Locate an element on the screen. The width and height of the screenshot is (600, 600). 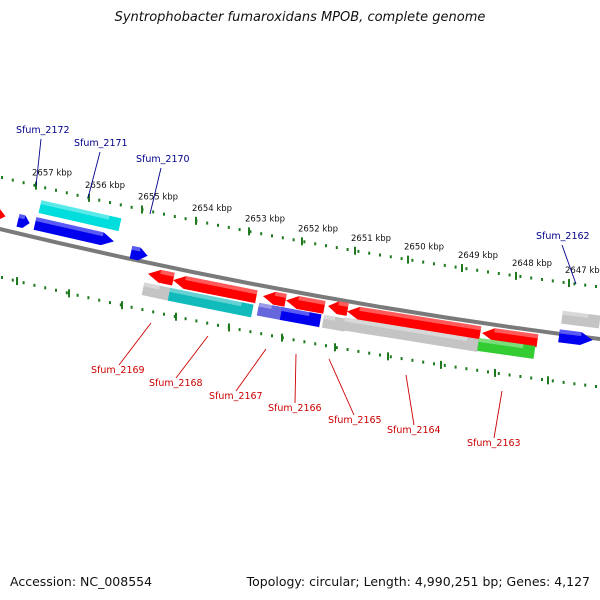
gene-label-upper: Sfum_2171 is located at coordinates (101, 143).